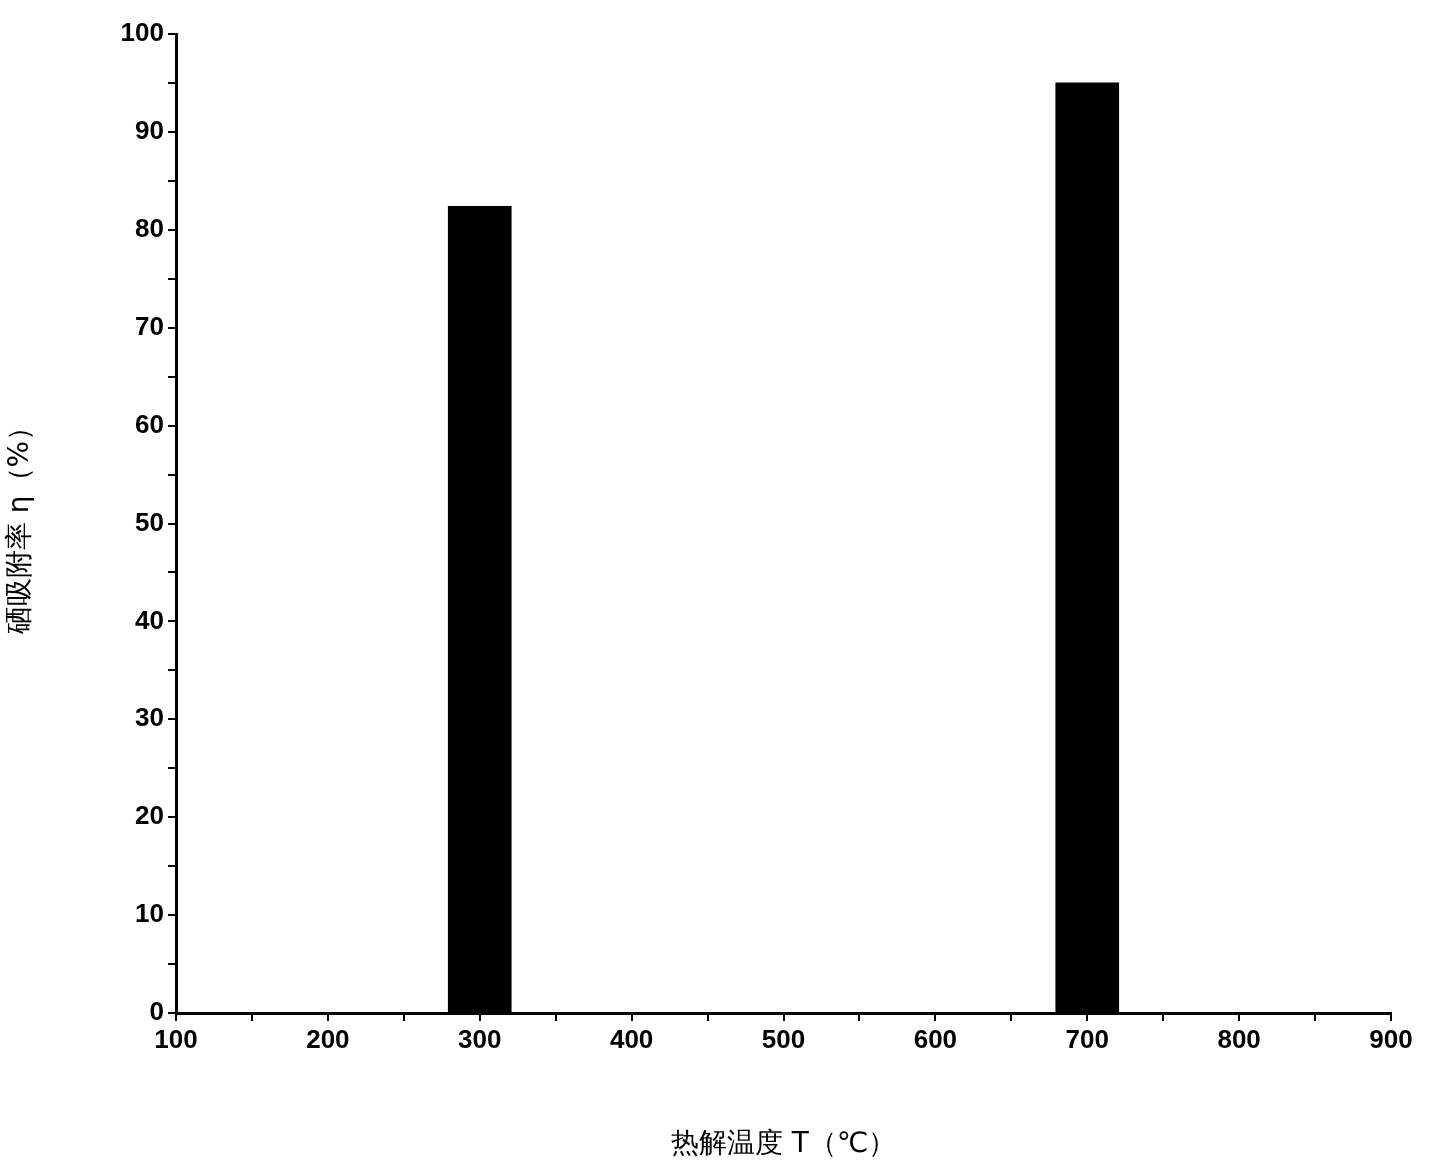  What do you see at coordinates (149, 423) in the screenshot?
I see `y-tick-label: 60` at bounding box center [149, 423].